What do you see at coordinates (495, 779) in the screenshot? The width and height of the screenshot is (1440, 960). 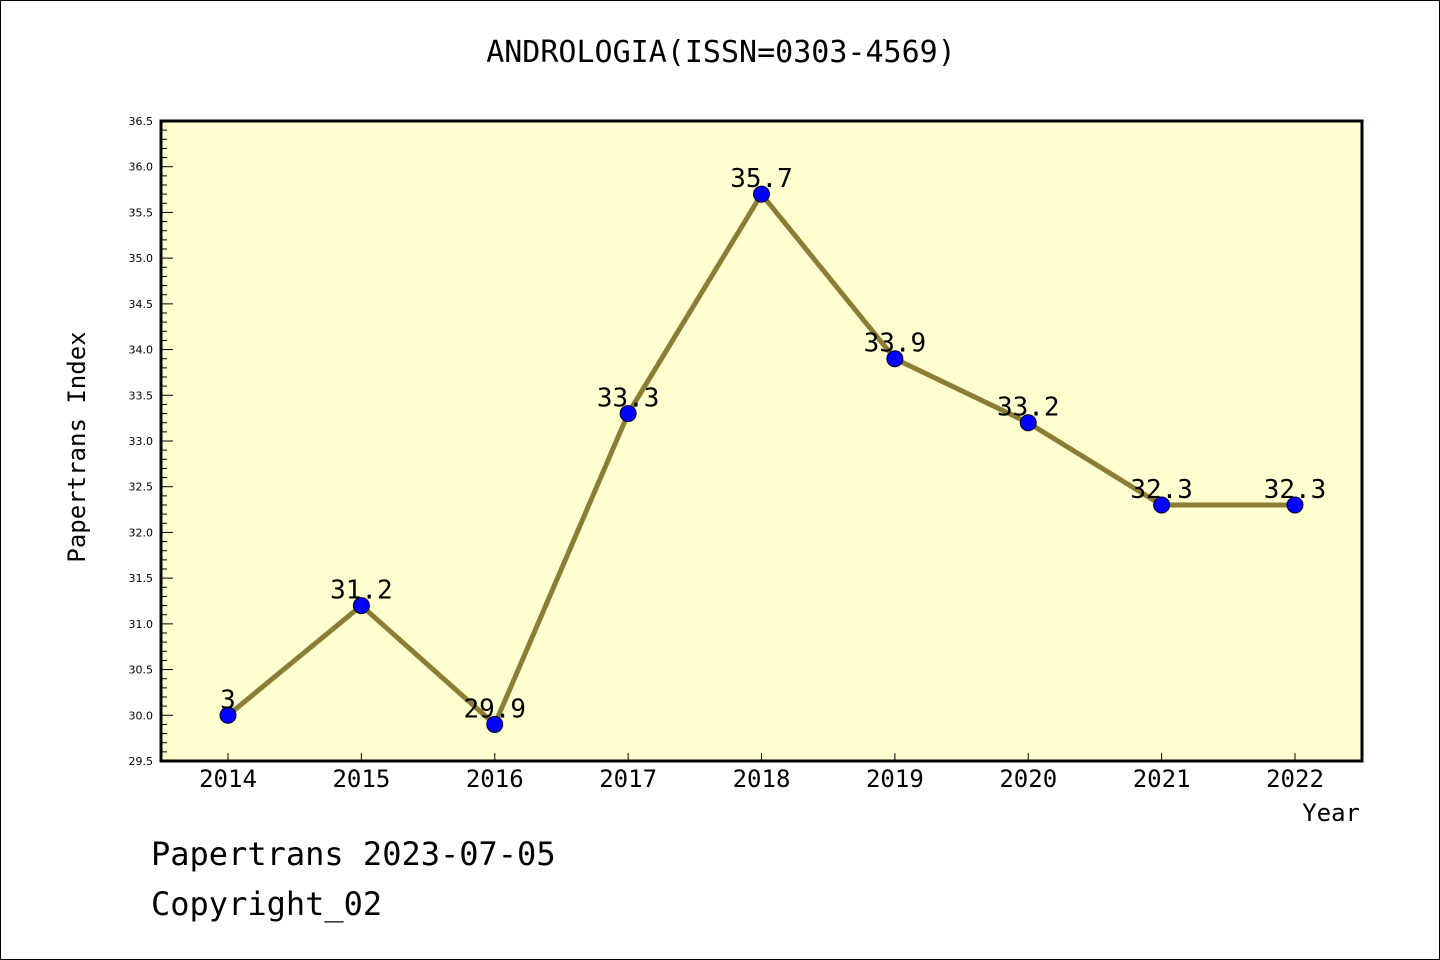 I see `x-tick-label: 2016` at bounding box center [495, 779].